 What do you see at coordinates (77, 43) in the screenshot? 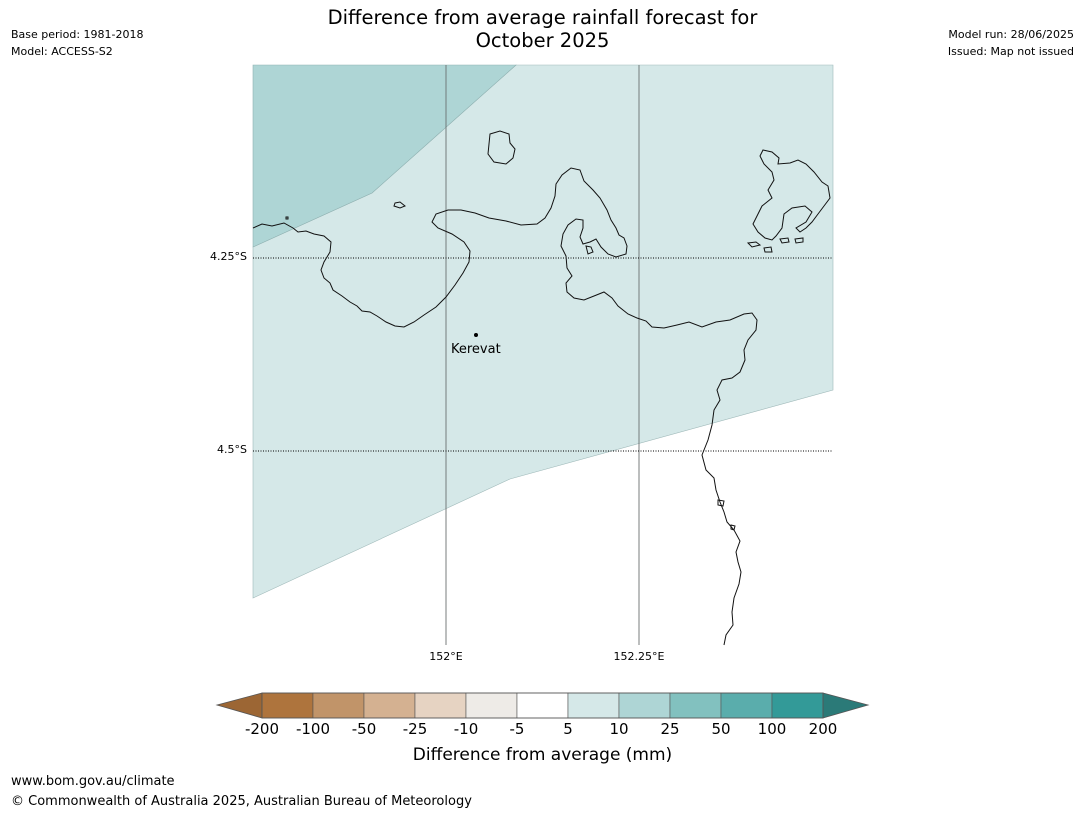
I see `meta-left: Base period: 1981-2018 Model: ACCESS-S2` at bounding box center [77, 43].